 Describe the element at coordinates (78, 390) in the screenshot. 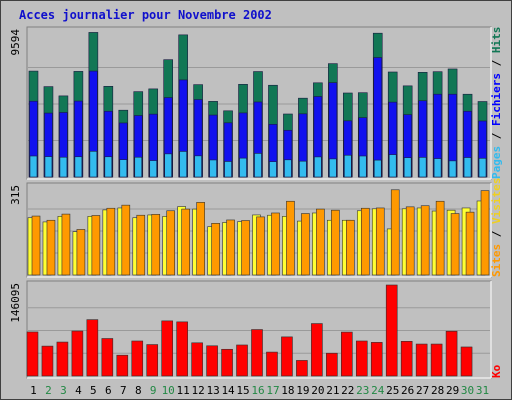

I see `x-tick-label: 4` at that location.